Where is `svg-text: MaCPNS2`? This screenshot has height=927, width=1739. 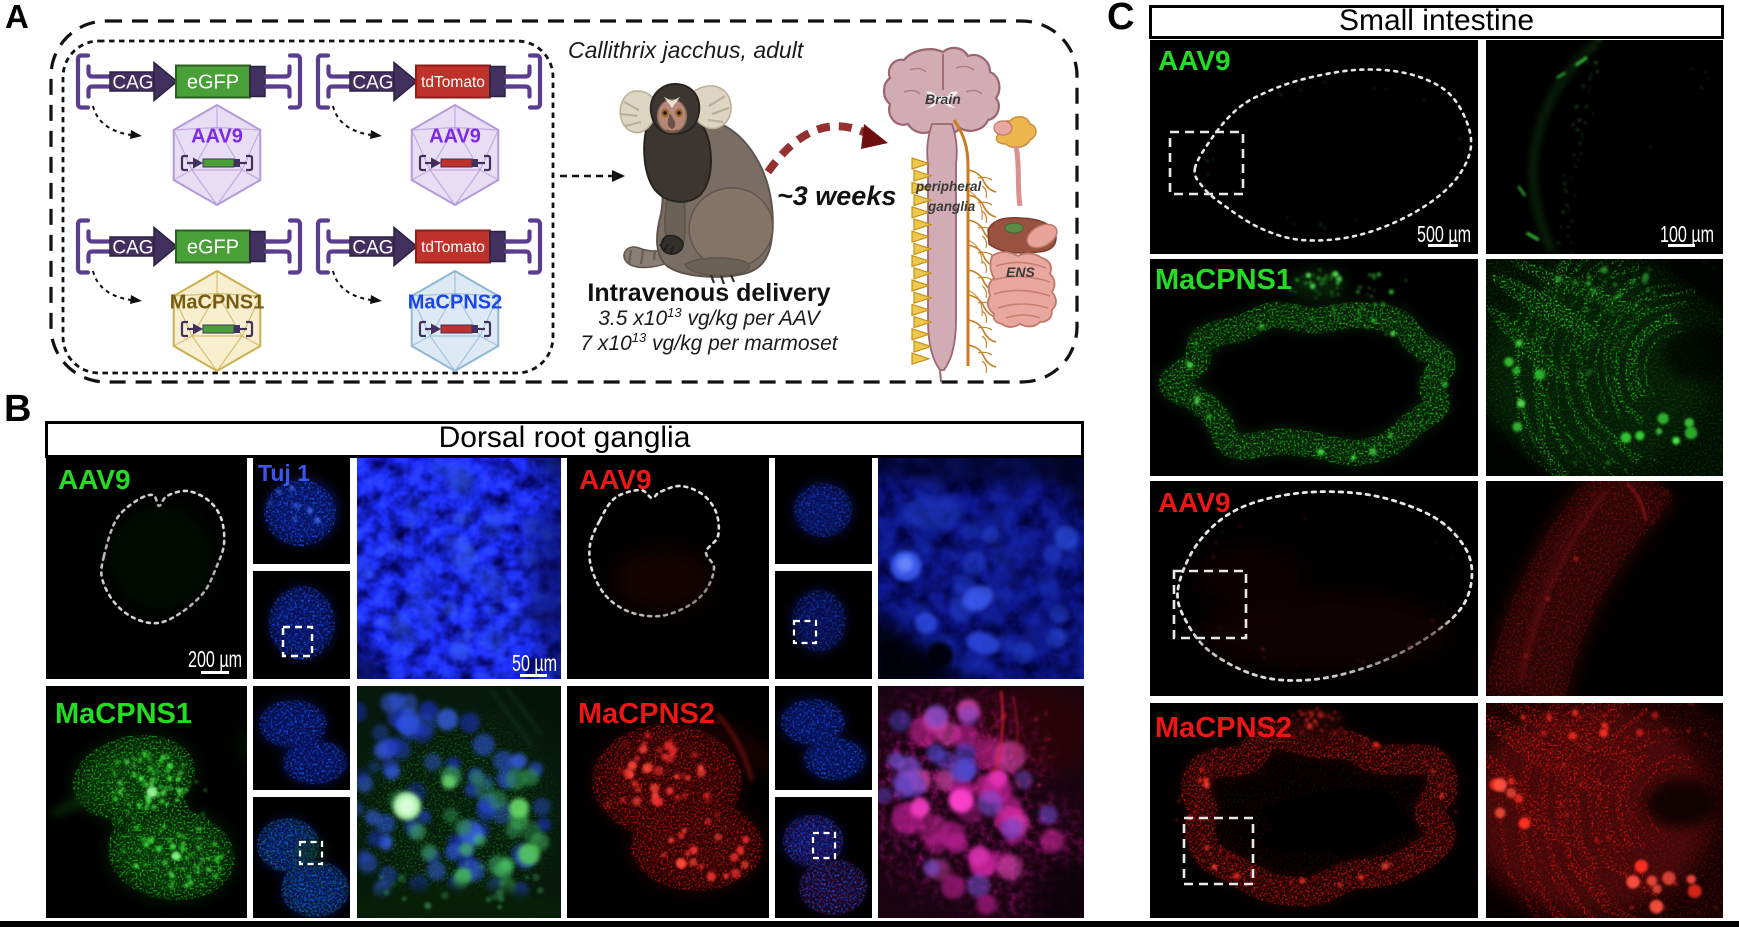 svg-text: MaCPNS2 is located at coordinates (455, 303).